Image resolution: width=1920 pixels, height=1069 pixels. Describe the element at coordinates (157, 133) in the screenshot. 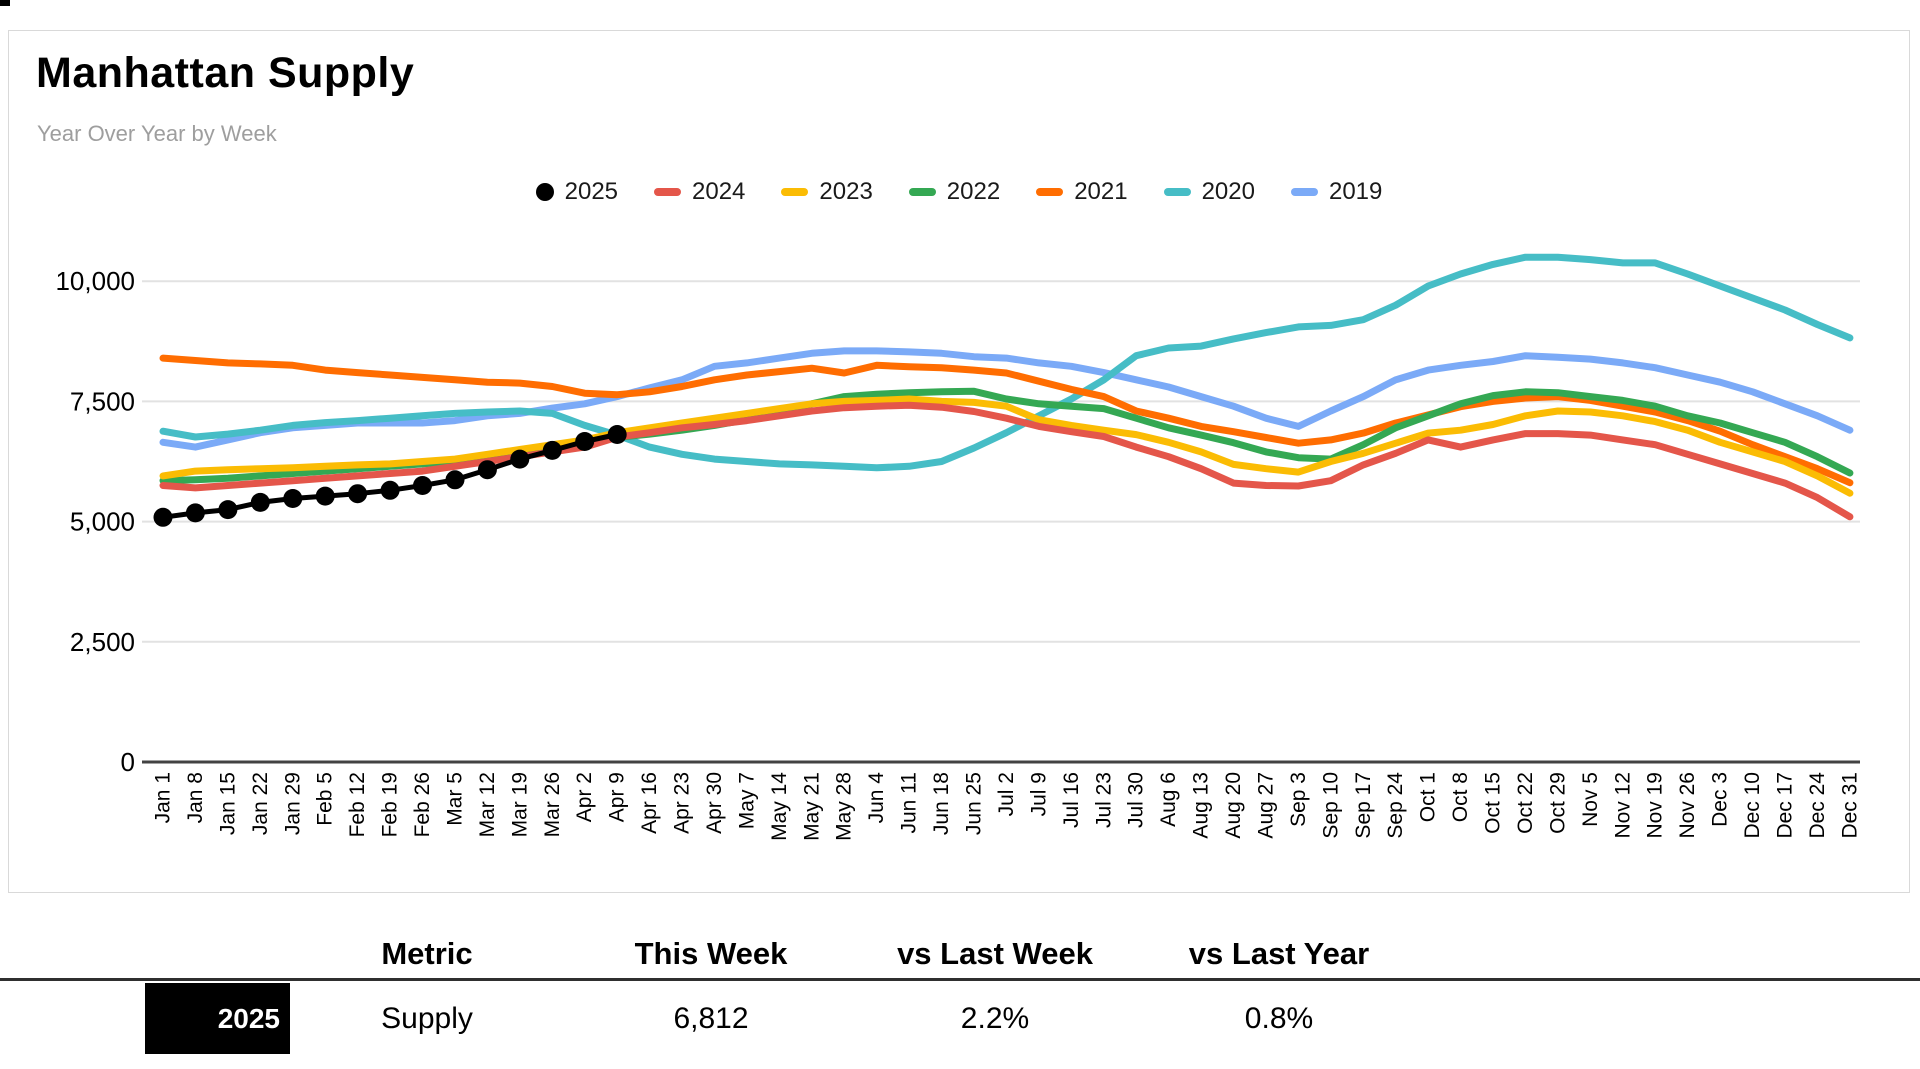

I see `chart-subtitle: Year Over Year by Week` at that location.